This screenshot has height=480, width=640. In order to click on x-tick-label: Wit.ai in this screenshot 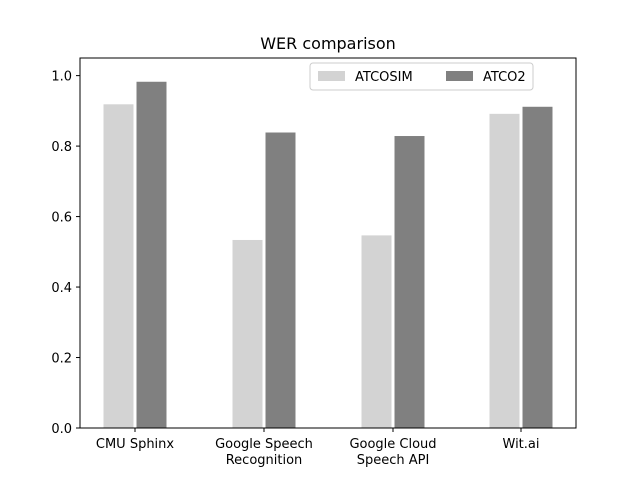, I will do `click(521, 444)`.